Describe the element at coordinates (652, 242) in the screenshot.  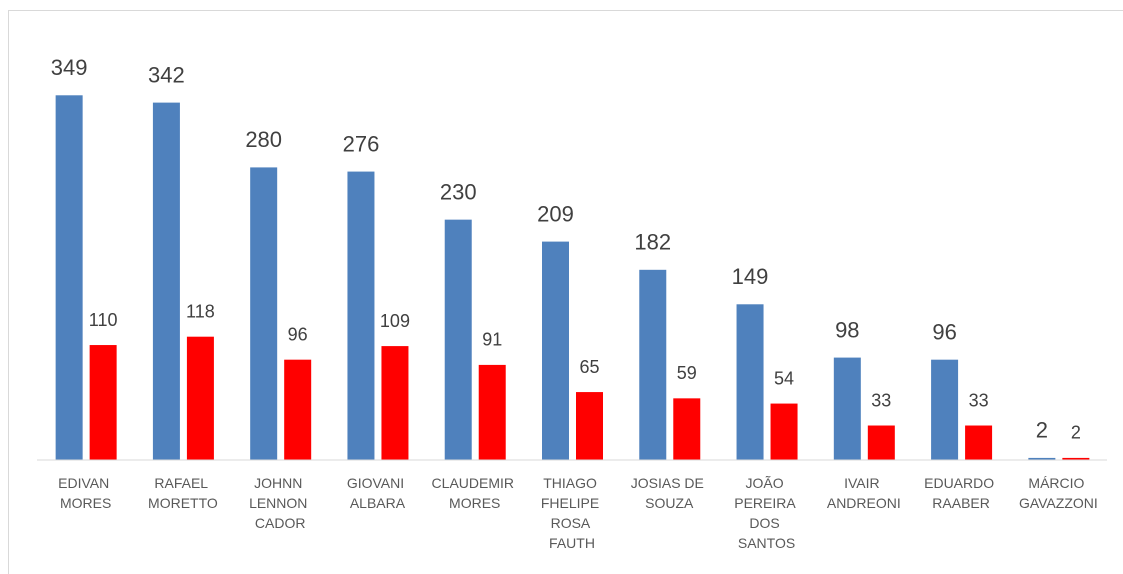
I see `value-label: 182` at that location.